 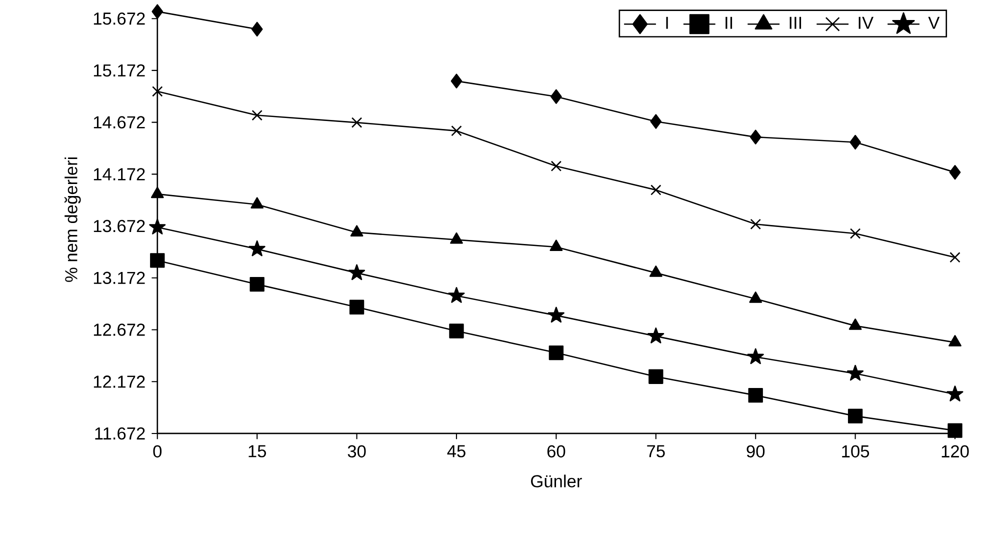 I want to click on y-tick-label: 14.172, so click(x=119, y=174).